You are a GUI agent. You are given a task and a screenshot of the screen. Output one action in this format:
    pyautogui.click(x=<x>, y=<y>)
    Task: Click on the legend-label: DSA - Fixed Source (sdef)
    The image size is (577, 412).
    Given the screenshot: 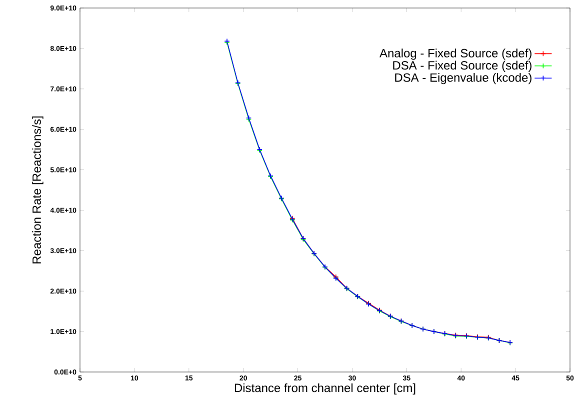 What is the action you would take?
    pyautogui.click(x=462, y=66)
    